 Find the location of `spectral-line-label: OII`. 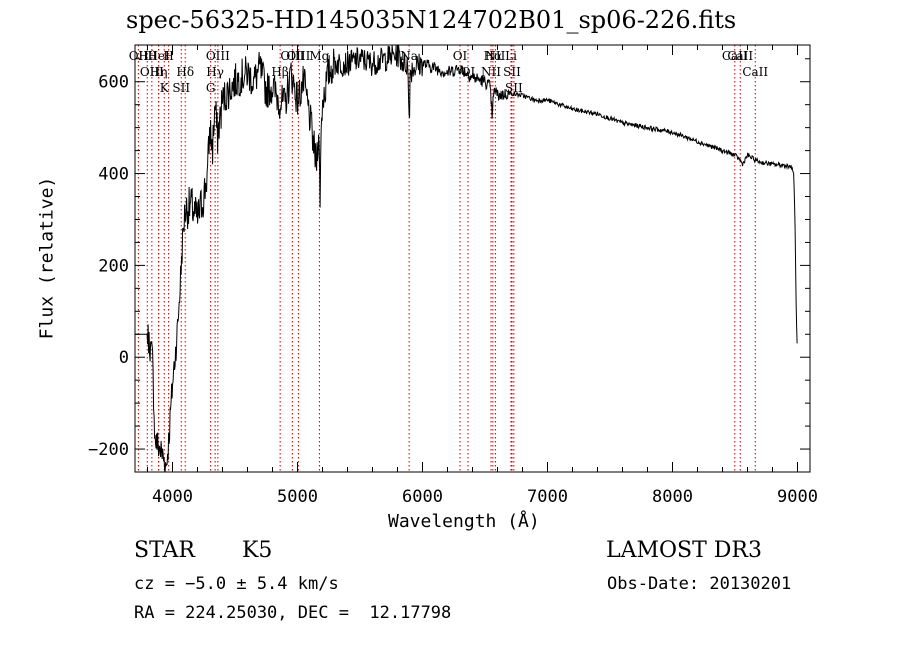

spectral-line-label: OII is located at coordinates (139, 56).